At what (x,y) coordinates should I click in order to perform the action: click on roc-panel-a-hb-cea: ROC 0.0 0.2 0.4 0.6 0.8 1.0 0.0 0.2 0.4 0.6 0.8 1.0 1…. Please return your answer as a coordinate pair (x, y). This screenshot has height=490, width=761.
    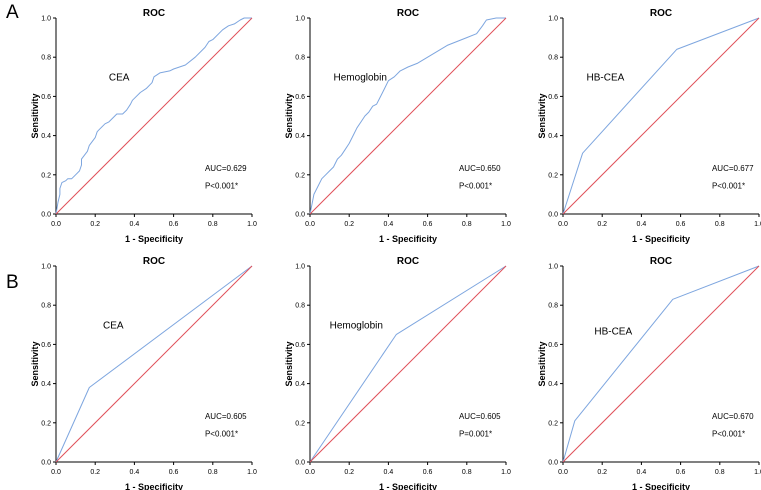
    Looking at the image, I should click on (648, 125).